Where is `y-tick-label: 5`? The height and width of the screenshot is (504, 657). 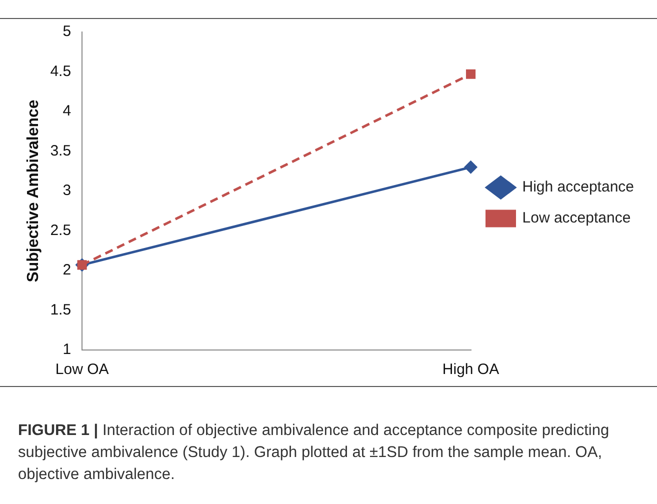
y-tick-label: 5 is located at coordinates (67, 31).